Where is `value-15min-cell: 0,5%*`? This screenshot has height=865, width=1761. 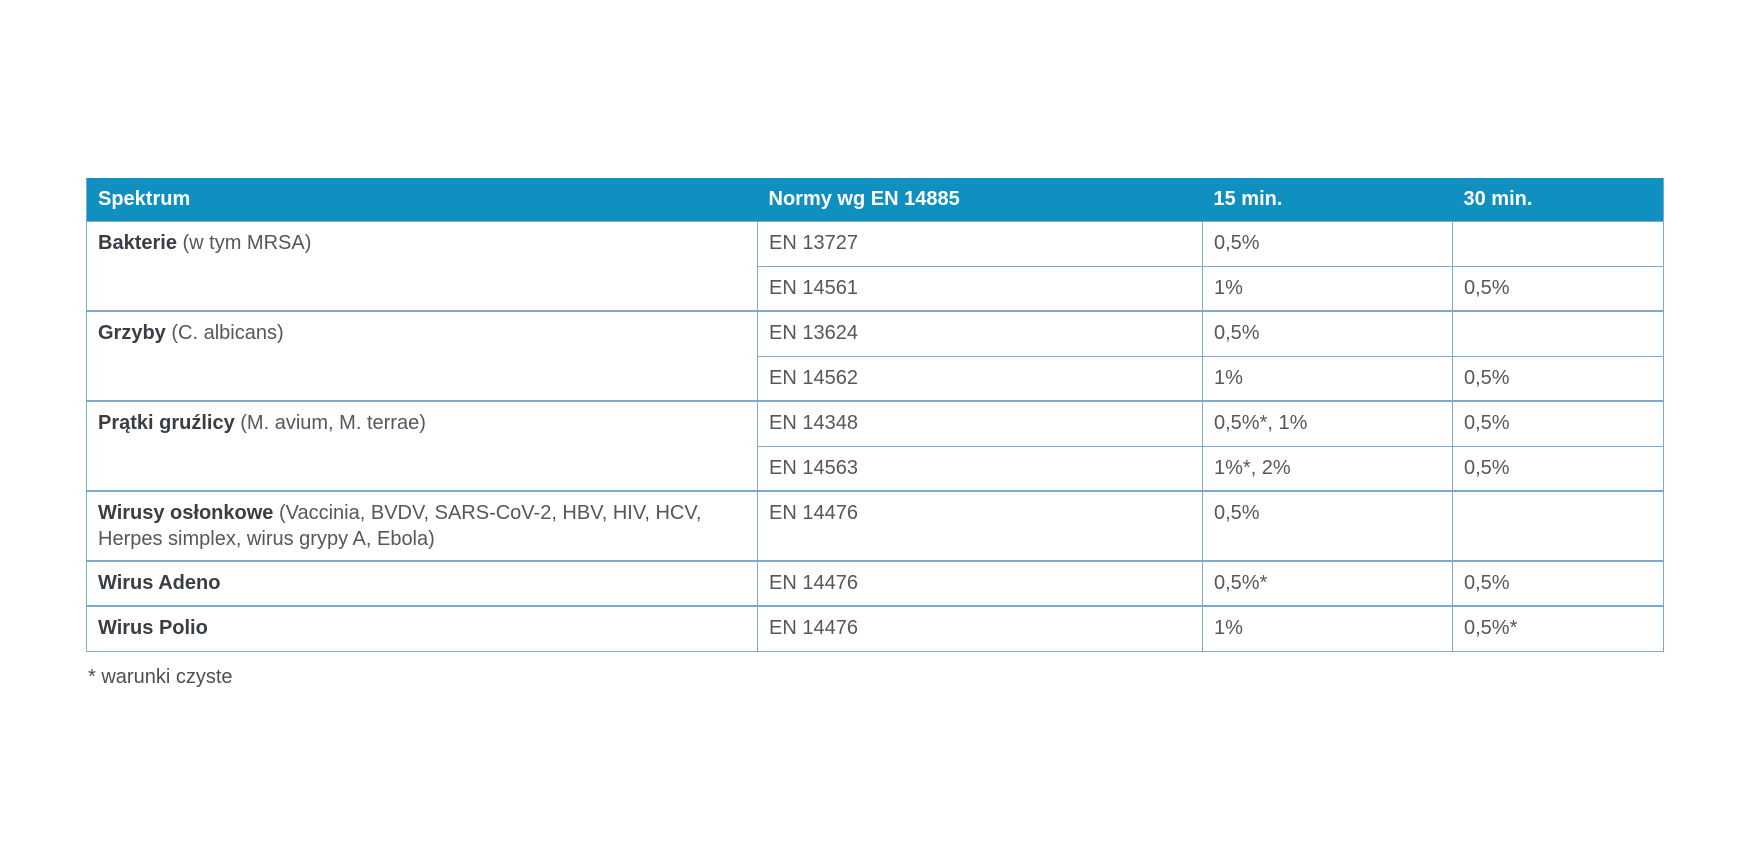 value-15min-cell: 0,5%* is located at coordinates (1327, 583).